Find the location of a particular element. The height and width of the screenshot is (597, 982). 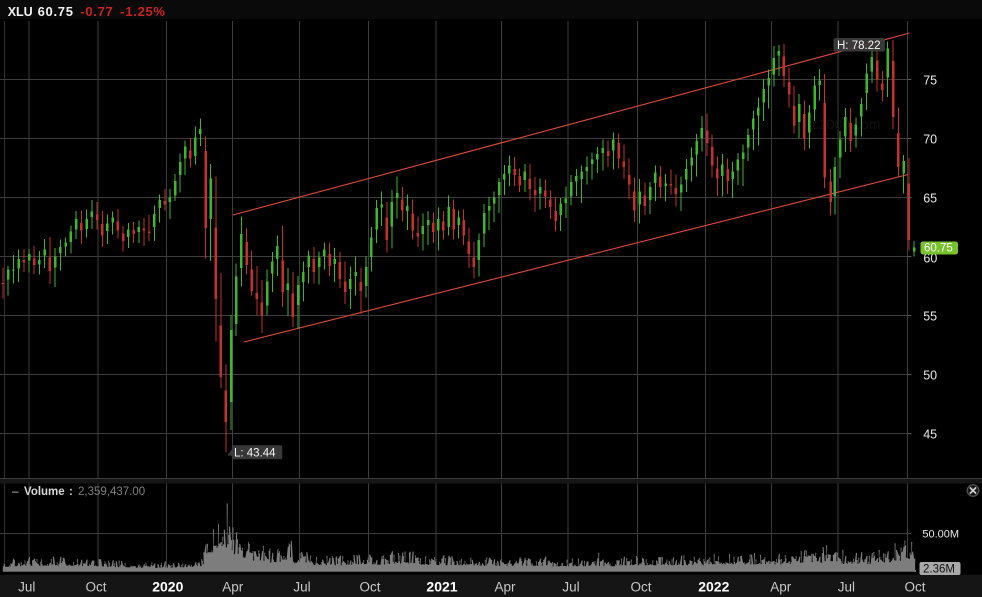

svg-text: H: 78.22 is located at coordinates (858, 46).